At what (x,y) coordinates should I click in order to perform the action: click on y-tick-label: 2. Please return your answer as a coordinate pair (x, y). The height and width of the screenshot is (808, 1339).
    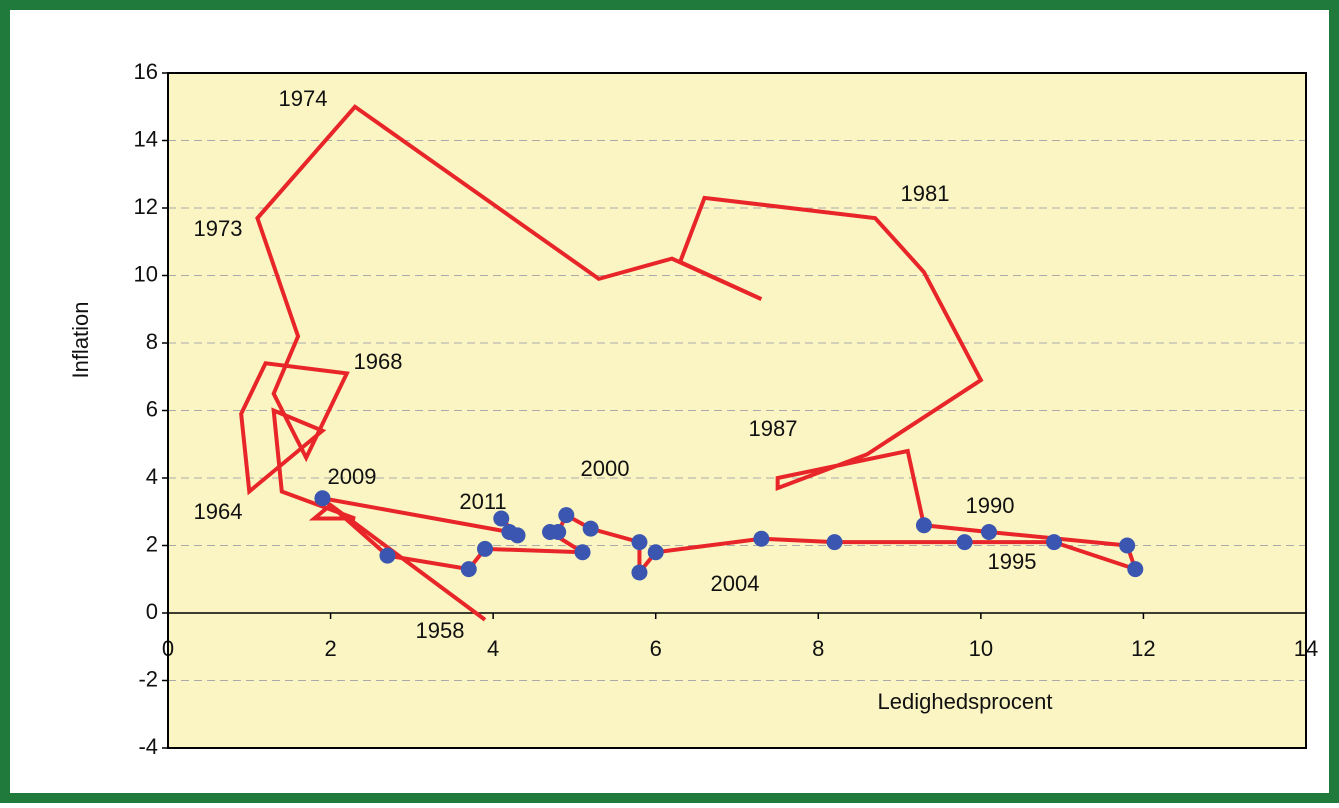
    Looking at the image, I should click on (152, 543).